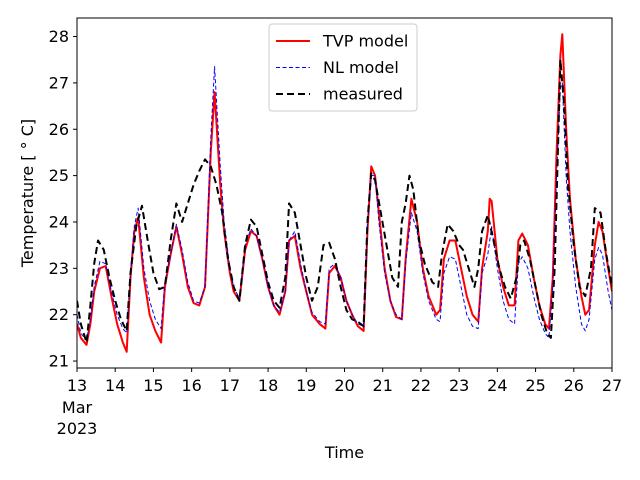  I want to click on x-tick-label: 25, so click(535, 385).